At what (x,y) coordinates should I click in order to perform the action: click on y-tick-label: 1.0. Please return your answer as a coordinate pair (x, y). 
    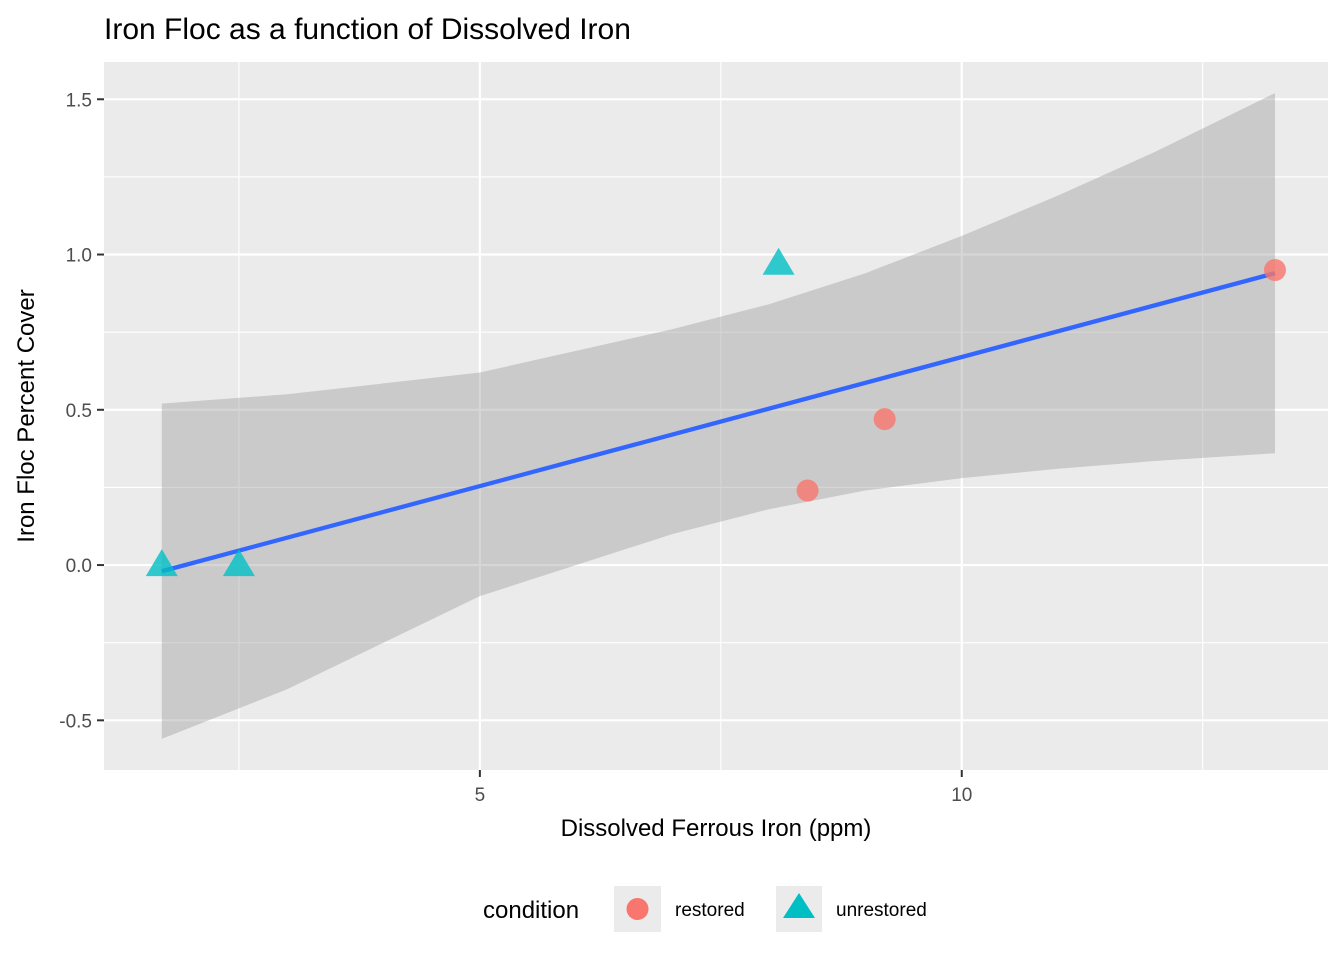
    Looking at the image, I should click on (79, 256).